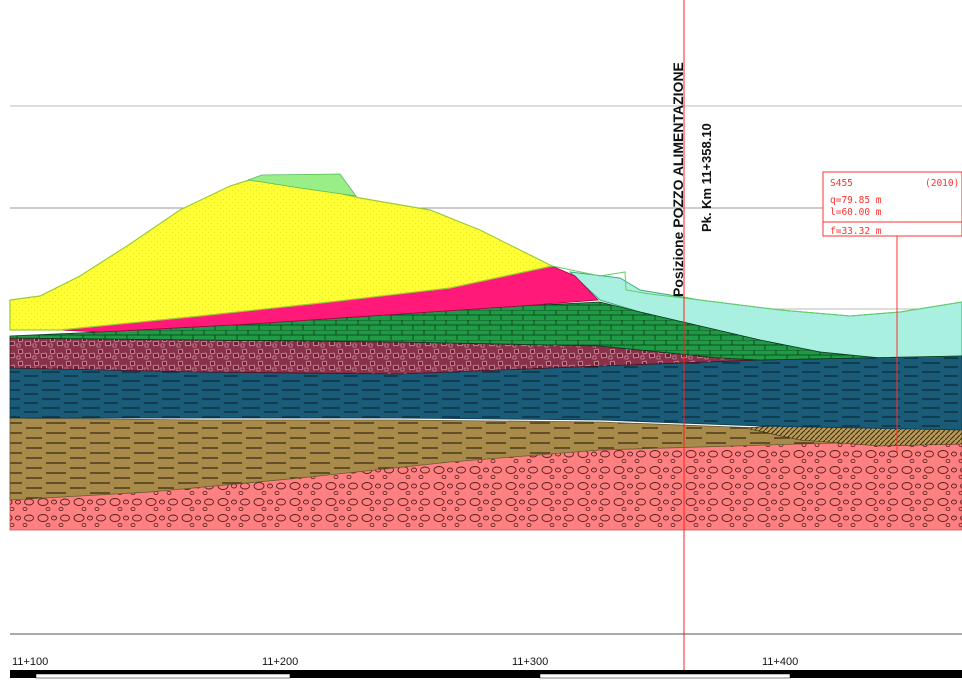 Image resolution: width=962 pixels, height=682 pixels. What do you see at coordinates (30, 662) in the screenshot?
I see `chainage-tick-11-100: 11+100` at bounding box center [30, 662].